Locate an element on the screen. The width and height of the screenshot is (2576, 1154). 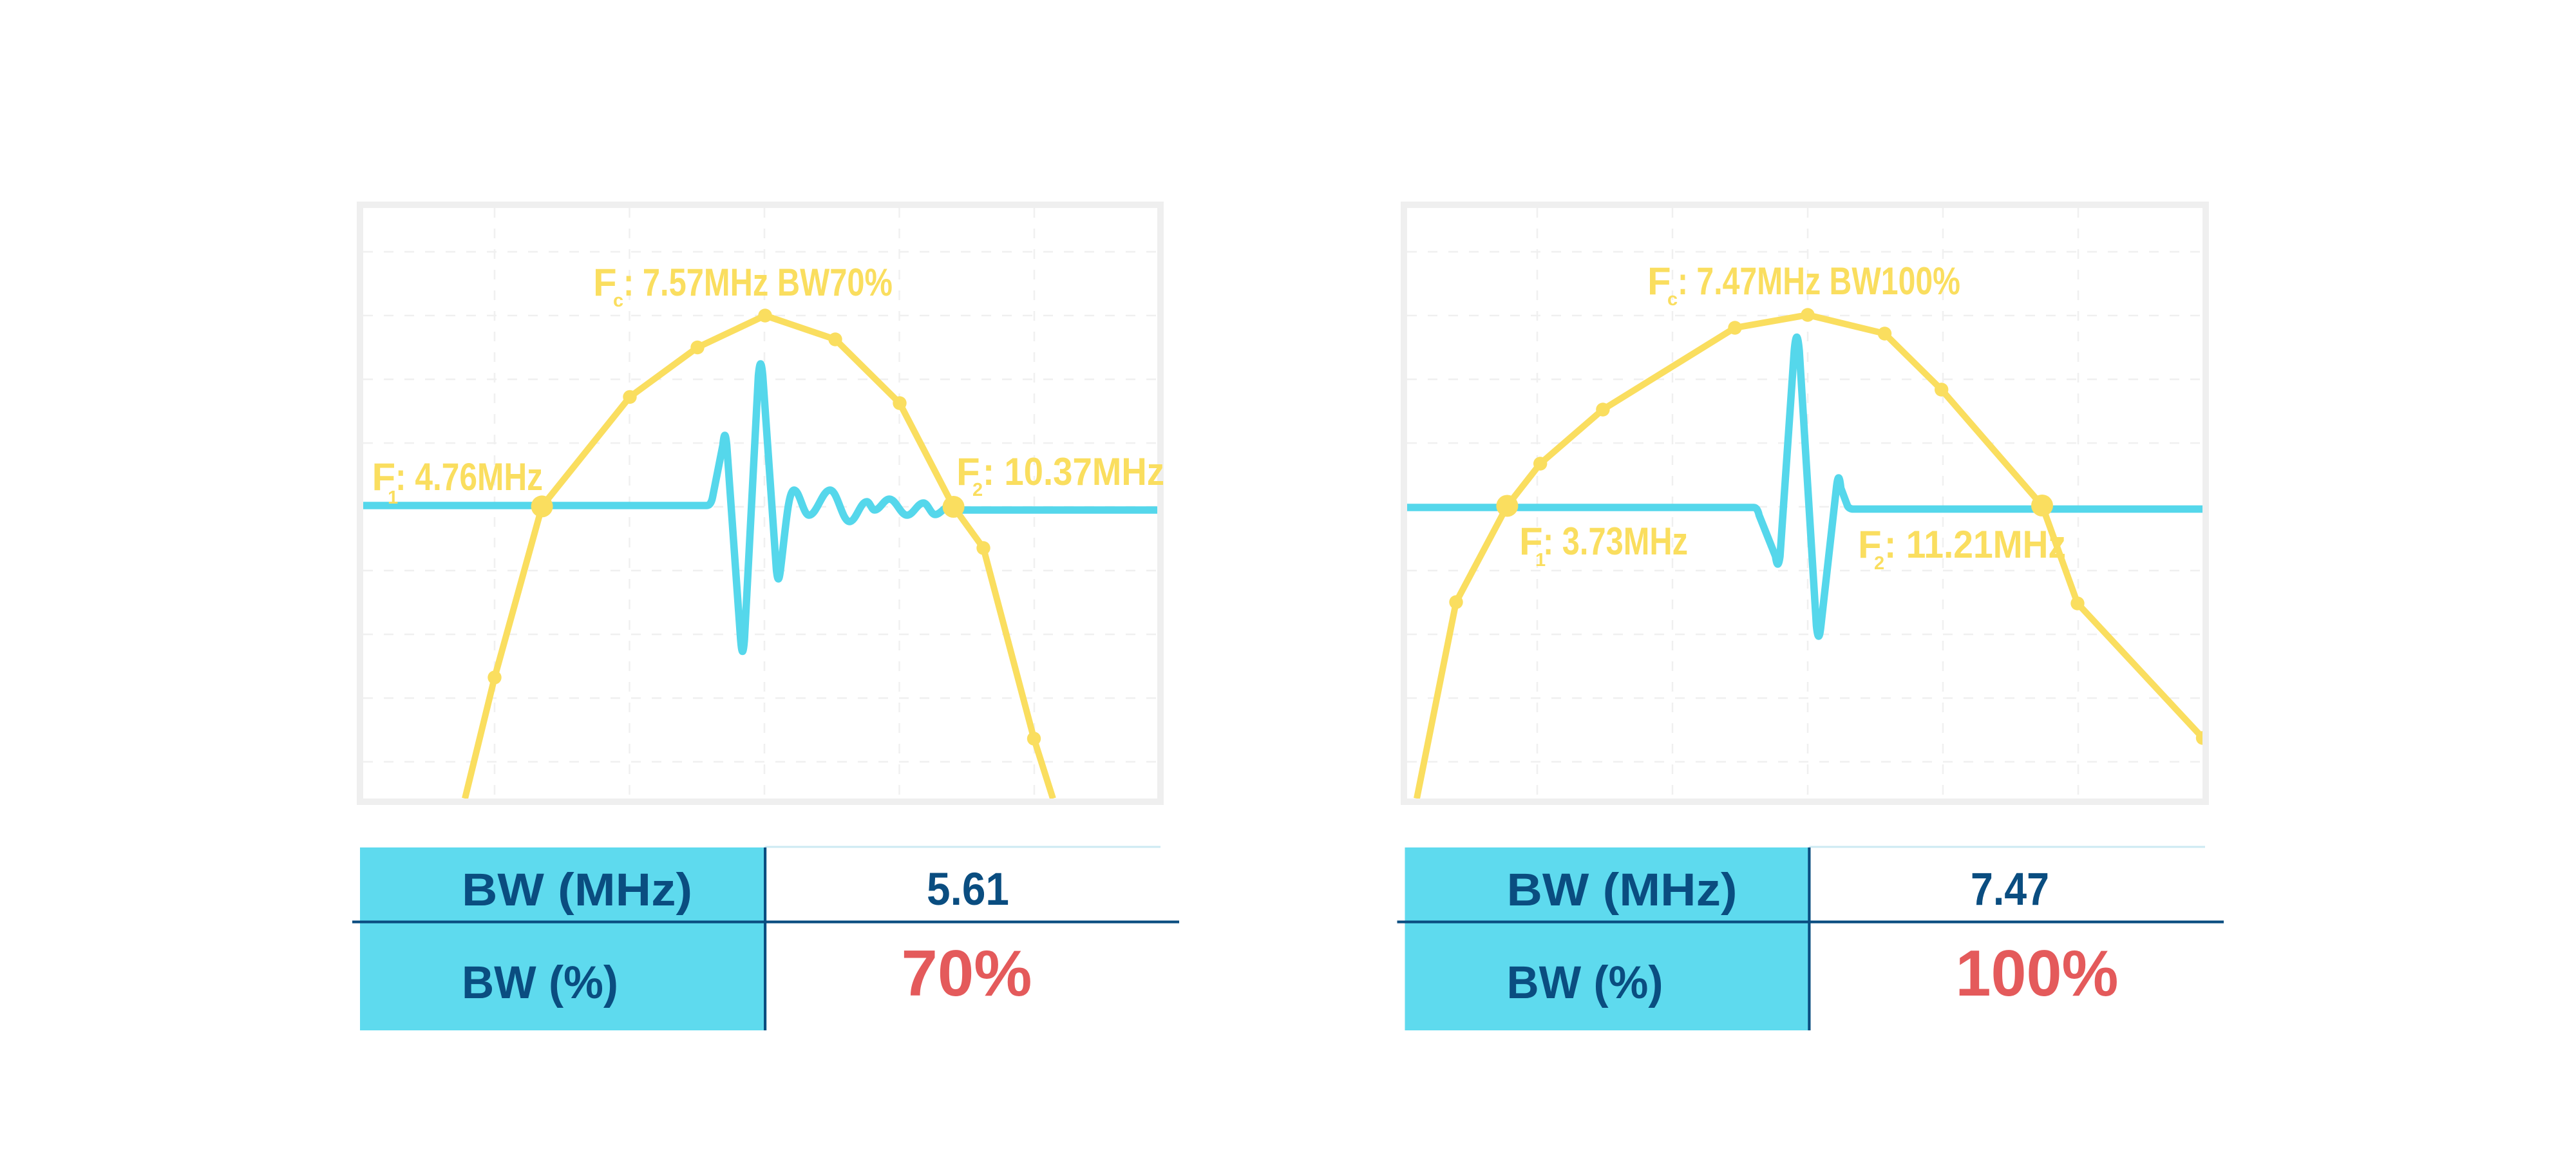
svg-text:: 11.21MHz: : 11.21MHz is located at coordinates (1975, 544).